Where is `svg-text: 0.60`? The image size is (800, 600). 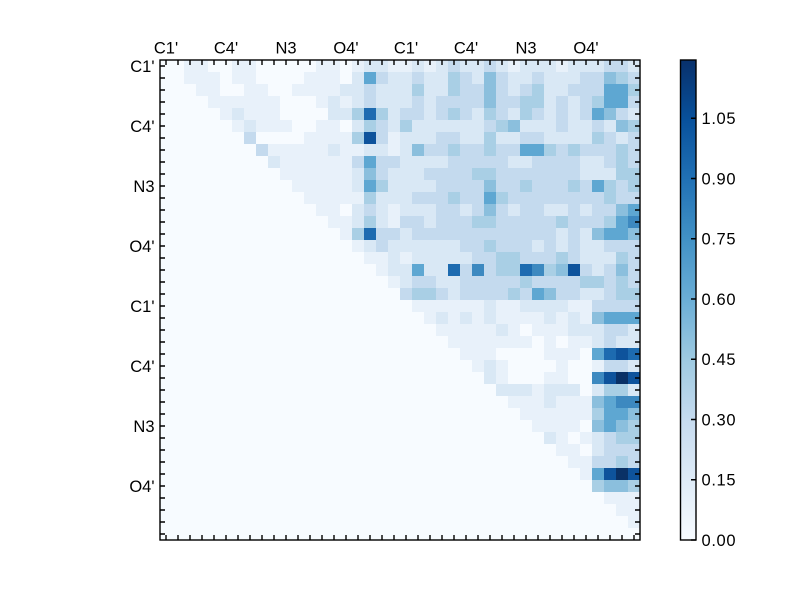
svg-text: 0.60 is located at coordinates (719, 300).